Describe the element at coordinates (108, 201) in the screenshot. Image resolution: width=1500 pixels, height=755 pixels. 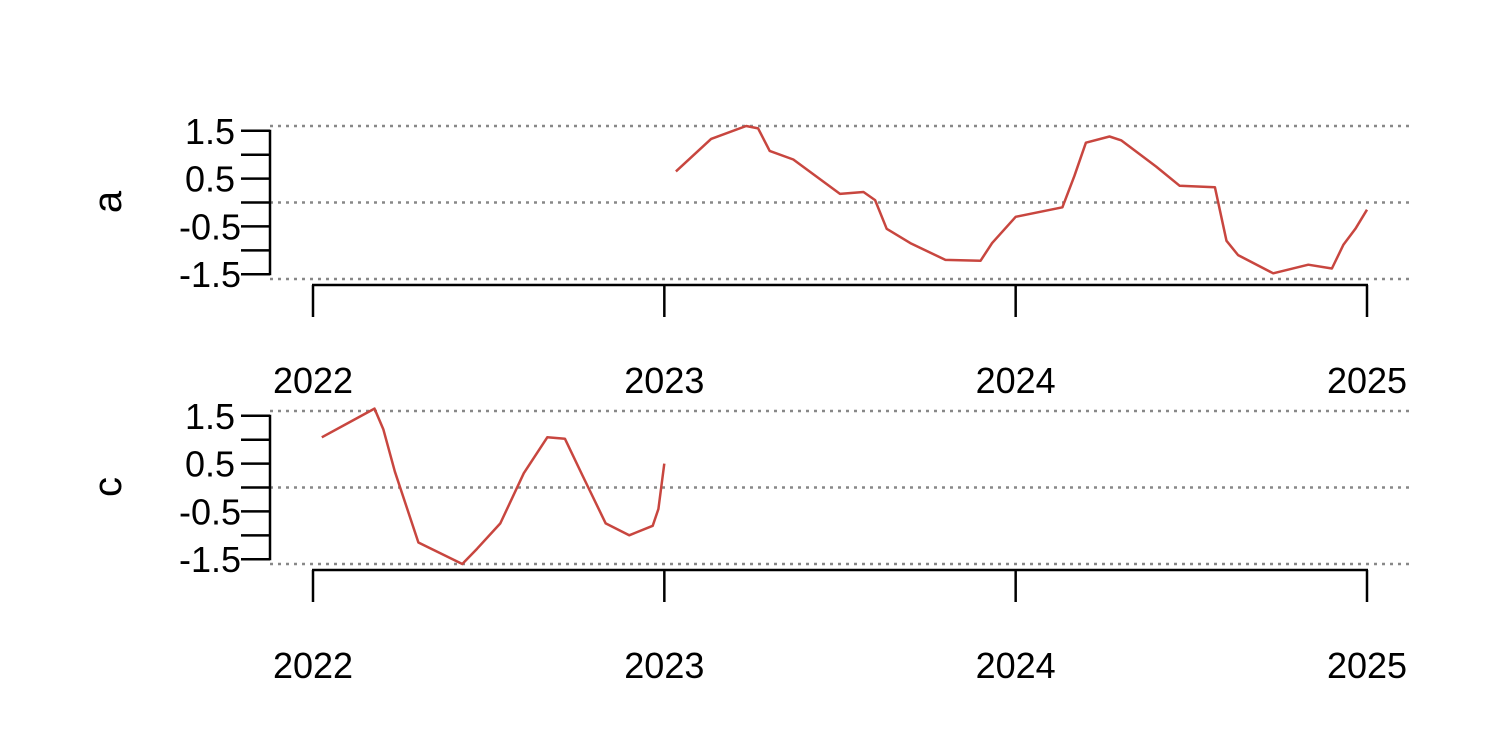
I see `panel-label: a` at that location.